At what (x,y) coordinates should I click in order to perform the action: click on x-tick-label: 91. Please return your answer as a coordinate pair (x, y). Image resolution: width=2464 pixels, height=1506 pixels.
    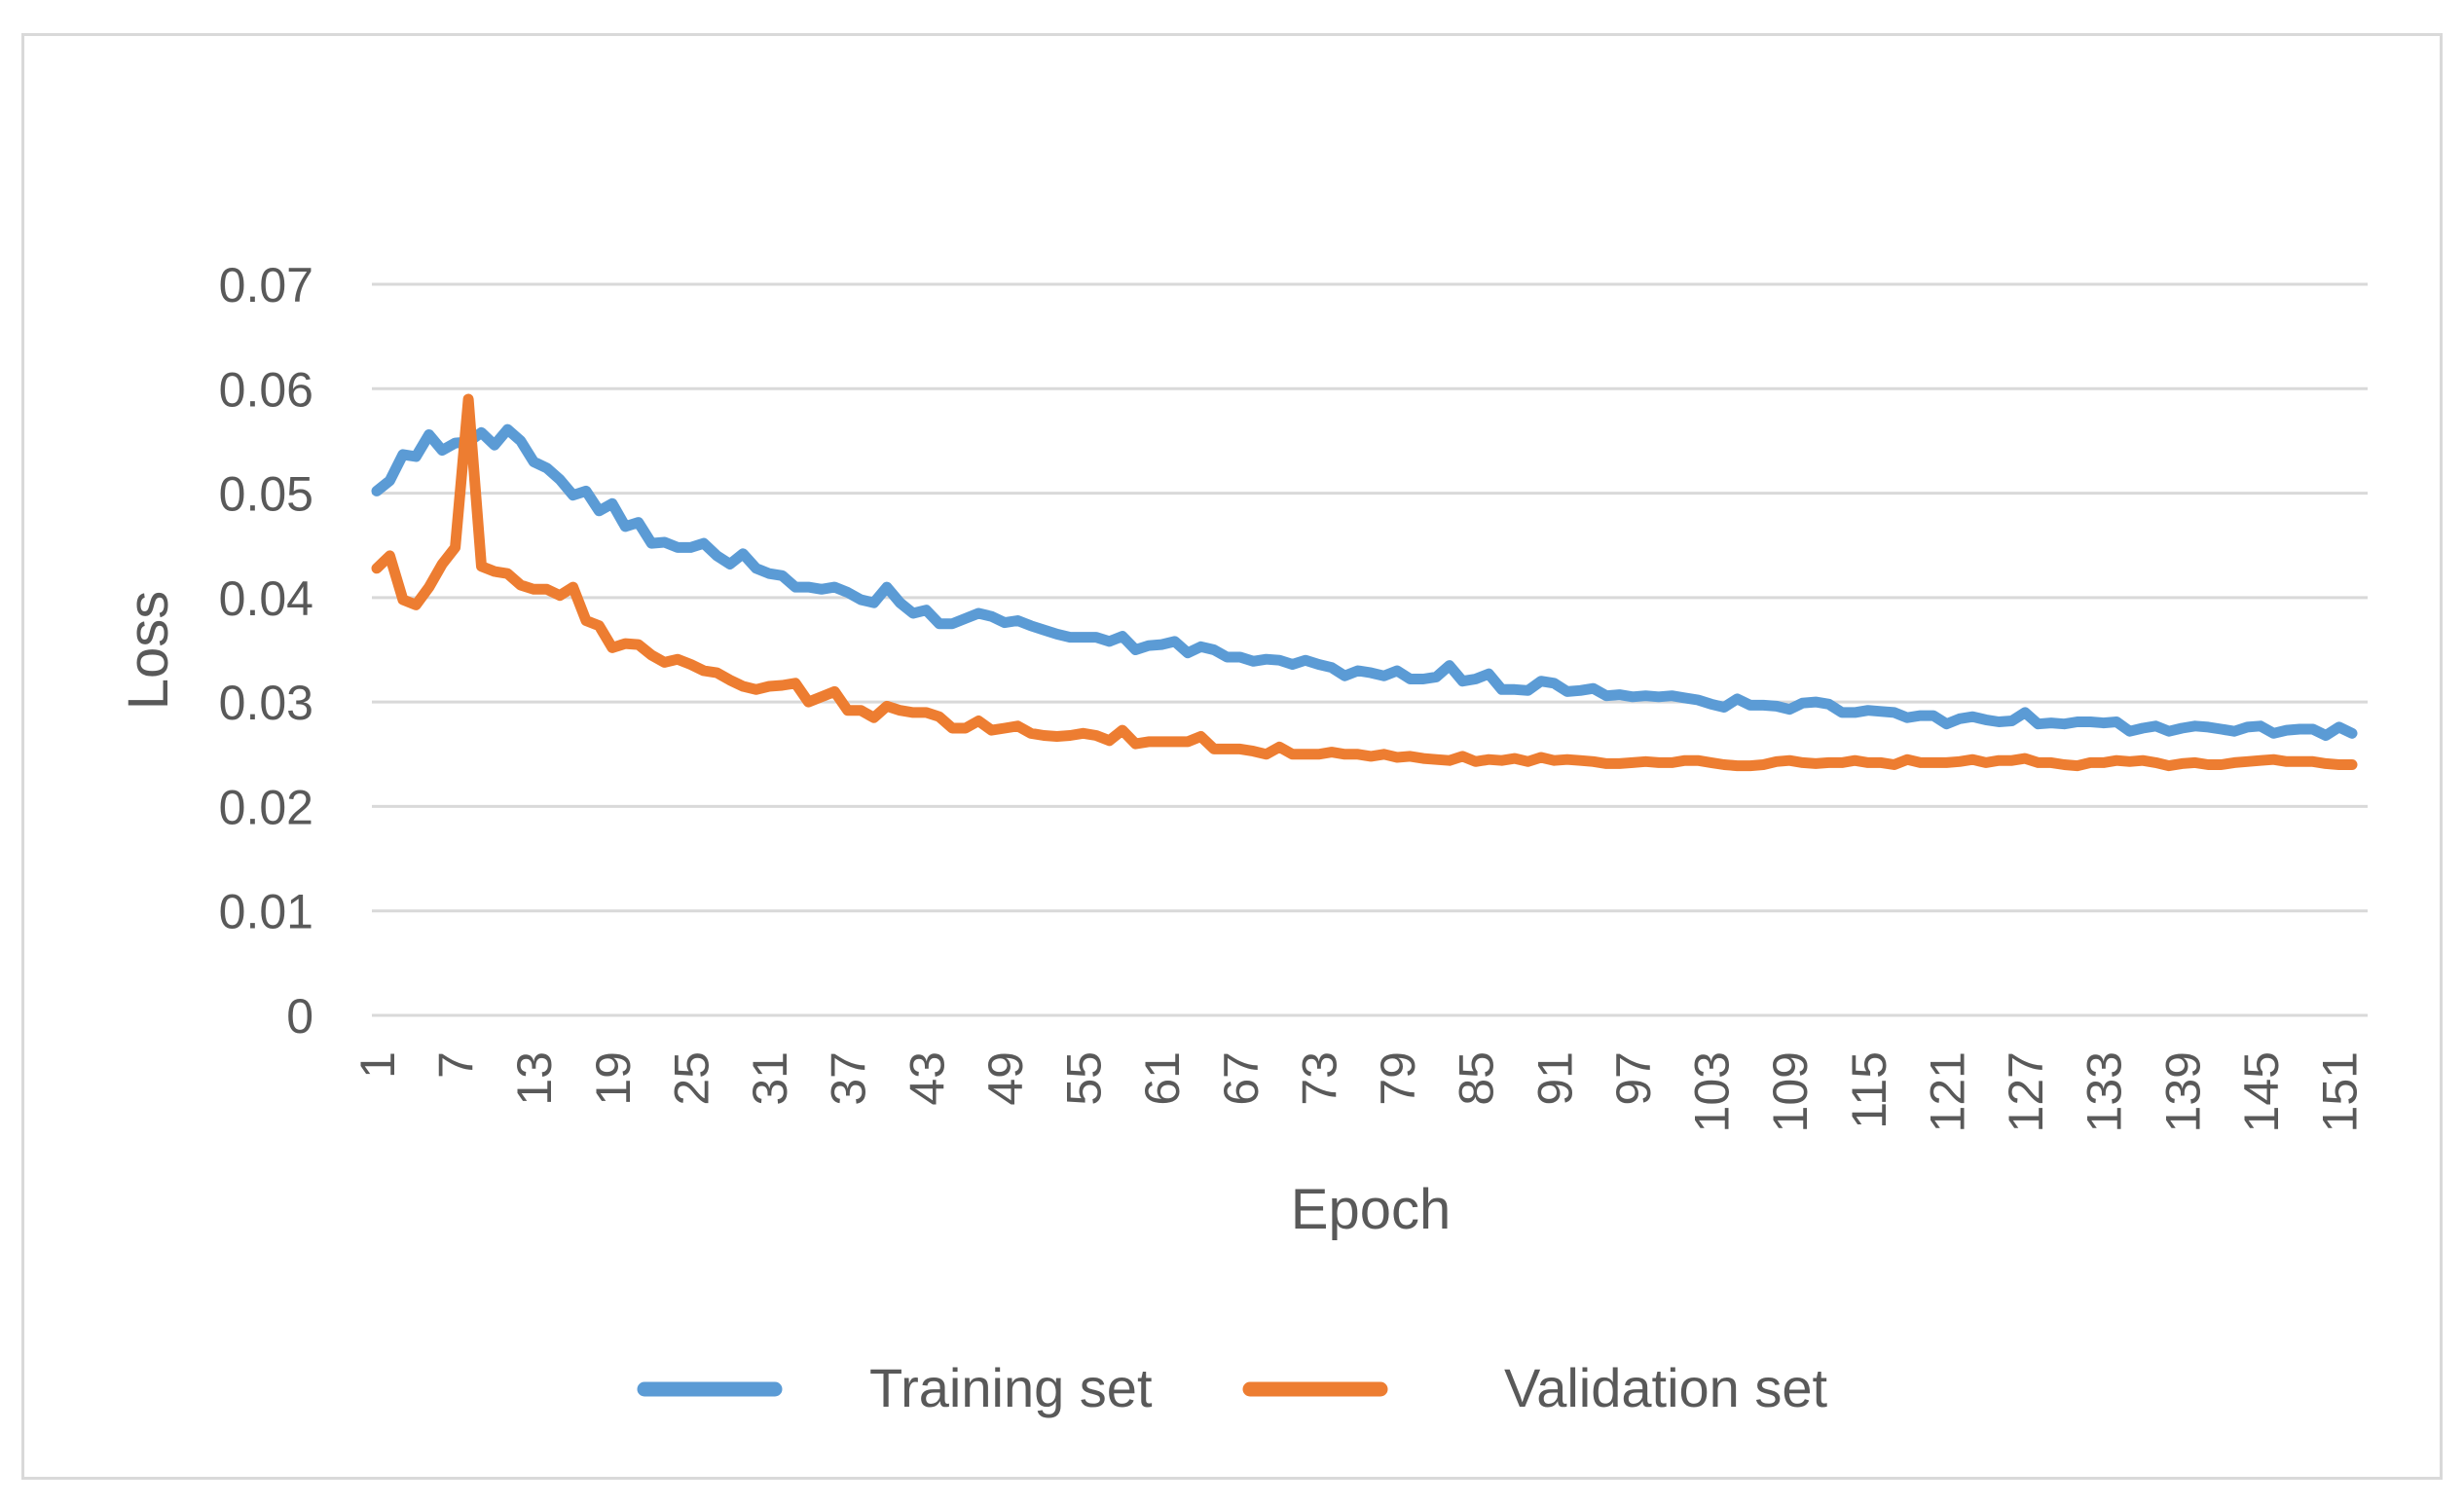
    Looking at the image, I should click on (1554, 1078).